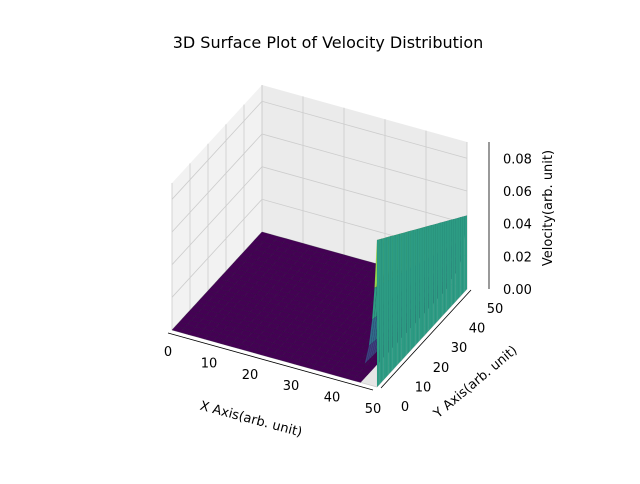 The height and width of the screenshot is (484, 640). Describe the element at coordinates (517, 290) in the screenshot. I see `z-tick-label: 0.00` at that location.